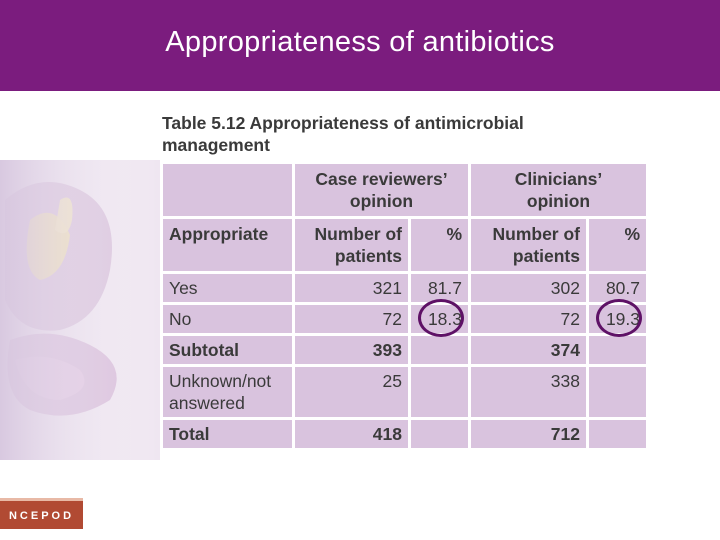 Image resolution: width=720 pixels, height=540 pixels. What do you see at coordinates (528, 350) in the screenshot?
I see `clinicians-number: 374` at bounding box center [528, 350].